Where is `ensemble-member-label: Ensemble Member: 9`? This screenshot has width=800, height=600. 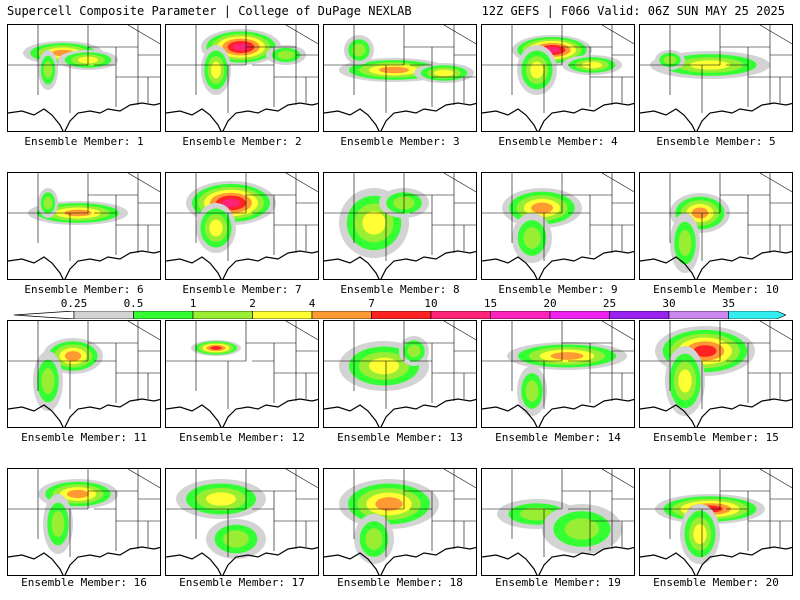 ensemble-member-label: Ensemble Member: 9 is located at coordinates (558, 289).